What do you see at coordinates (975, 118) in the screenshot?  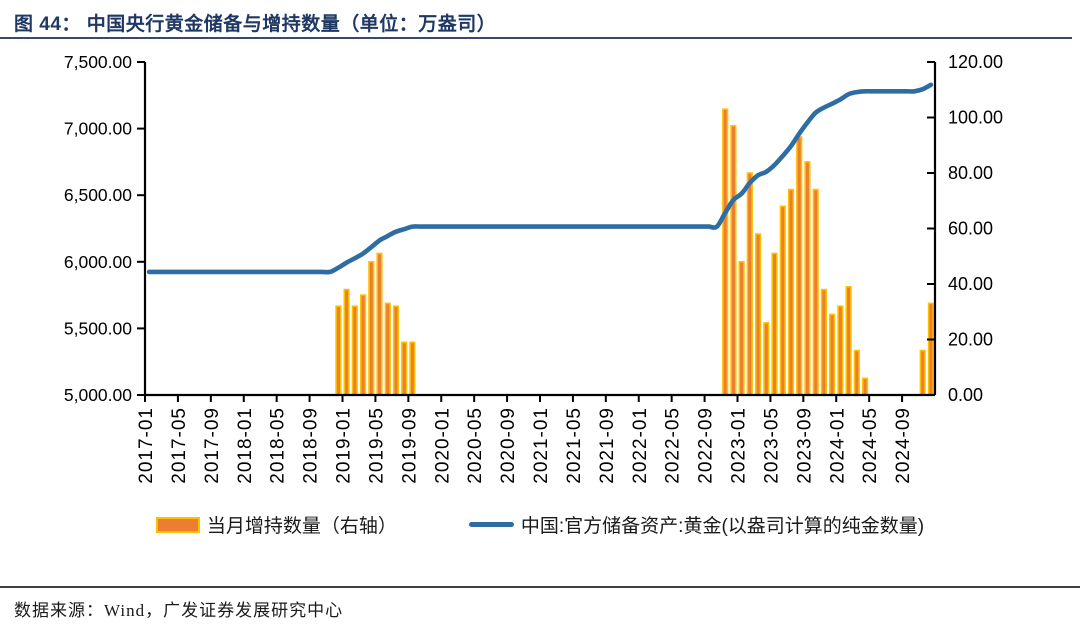 I see `right-axis-label: 100.00` at bounding box center [975, 118].